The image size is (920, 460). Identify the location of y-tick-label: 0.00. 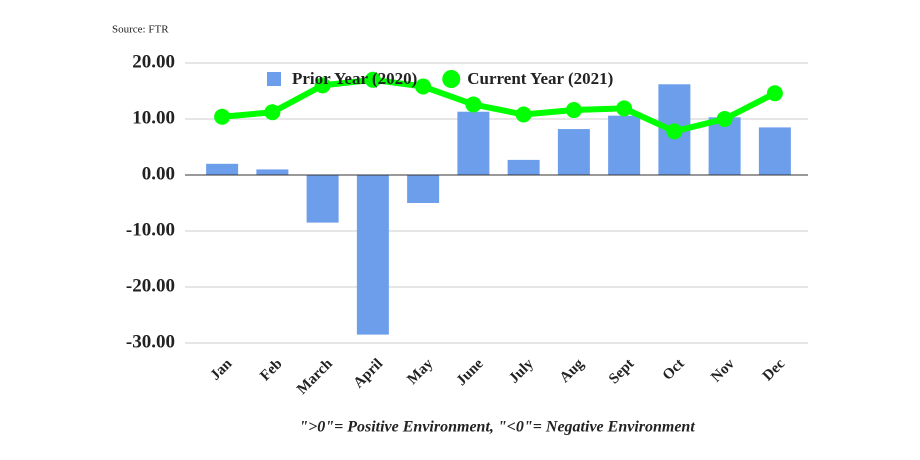
(158, 173).